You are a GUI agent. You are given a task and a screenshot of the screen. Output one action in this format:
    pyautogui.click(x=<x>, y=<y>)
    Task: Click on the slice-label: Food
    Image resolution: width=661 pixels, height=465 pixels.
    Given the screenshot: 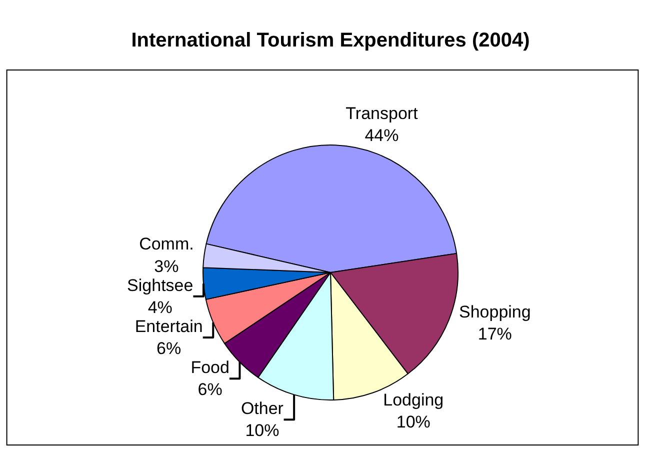 What is the action you would take?
    pyautogui.click(x=210, y=368)
    